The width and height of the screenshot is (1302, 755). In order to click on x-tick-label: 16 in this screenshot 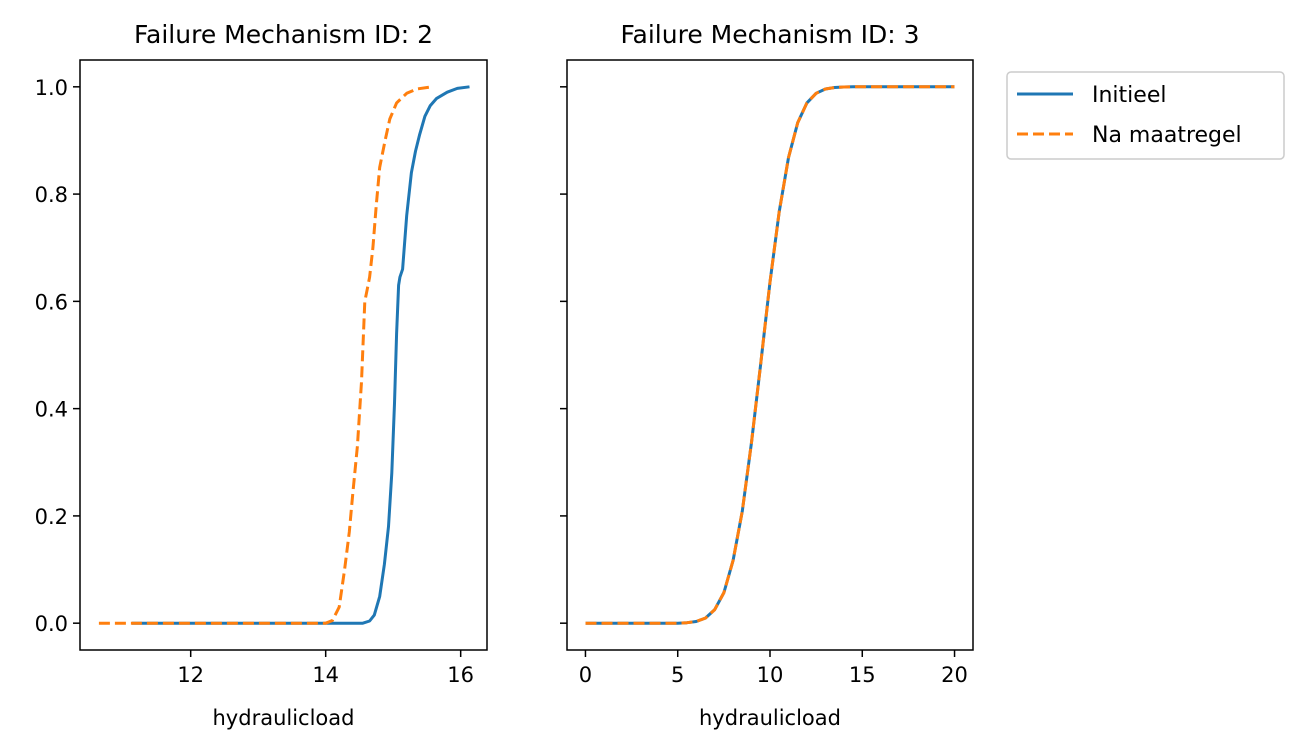, I will do `click(460, 675)`.